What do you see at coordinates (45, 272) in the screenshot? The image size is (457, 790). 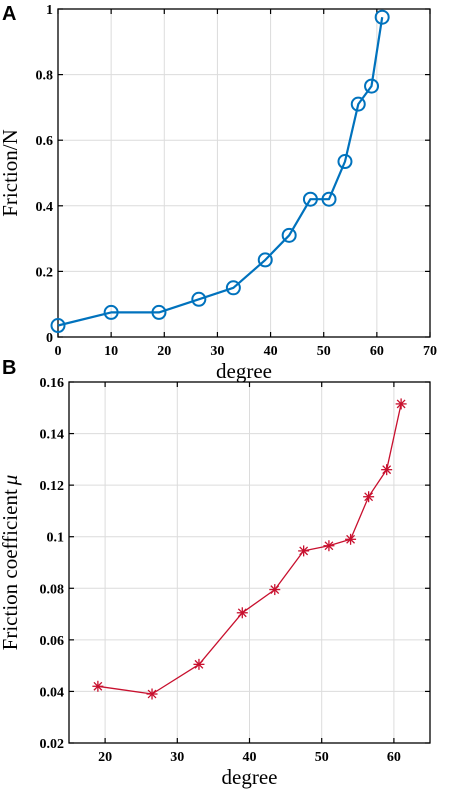 I see `y-tick-label: 0.2` at bounding box center [45, 272].